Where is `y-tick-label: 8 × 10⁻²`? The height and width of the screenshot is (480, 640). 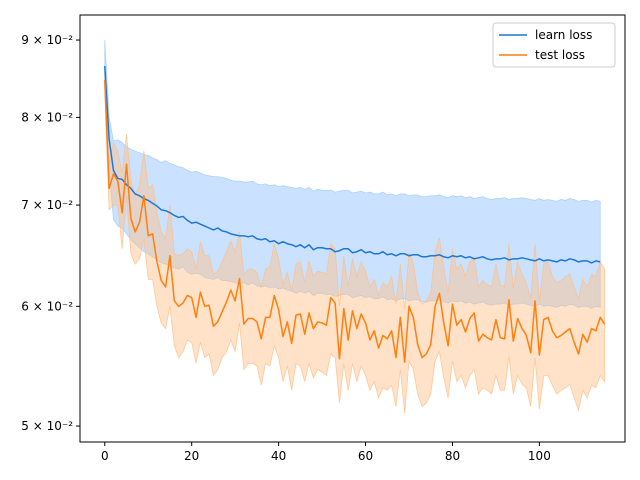
y-tick-label: 8 × 10⁻² is located at coordinates (47, 117).